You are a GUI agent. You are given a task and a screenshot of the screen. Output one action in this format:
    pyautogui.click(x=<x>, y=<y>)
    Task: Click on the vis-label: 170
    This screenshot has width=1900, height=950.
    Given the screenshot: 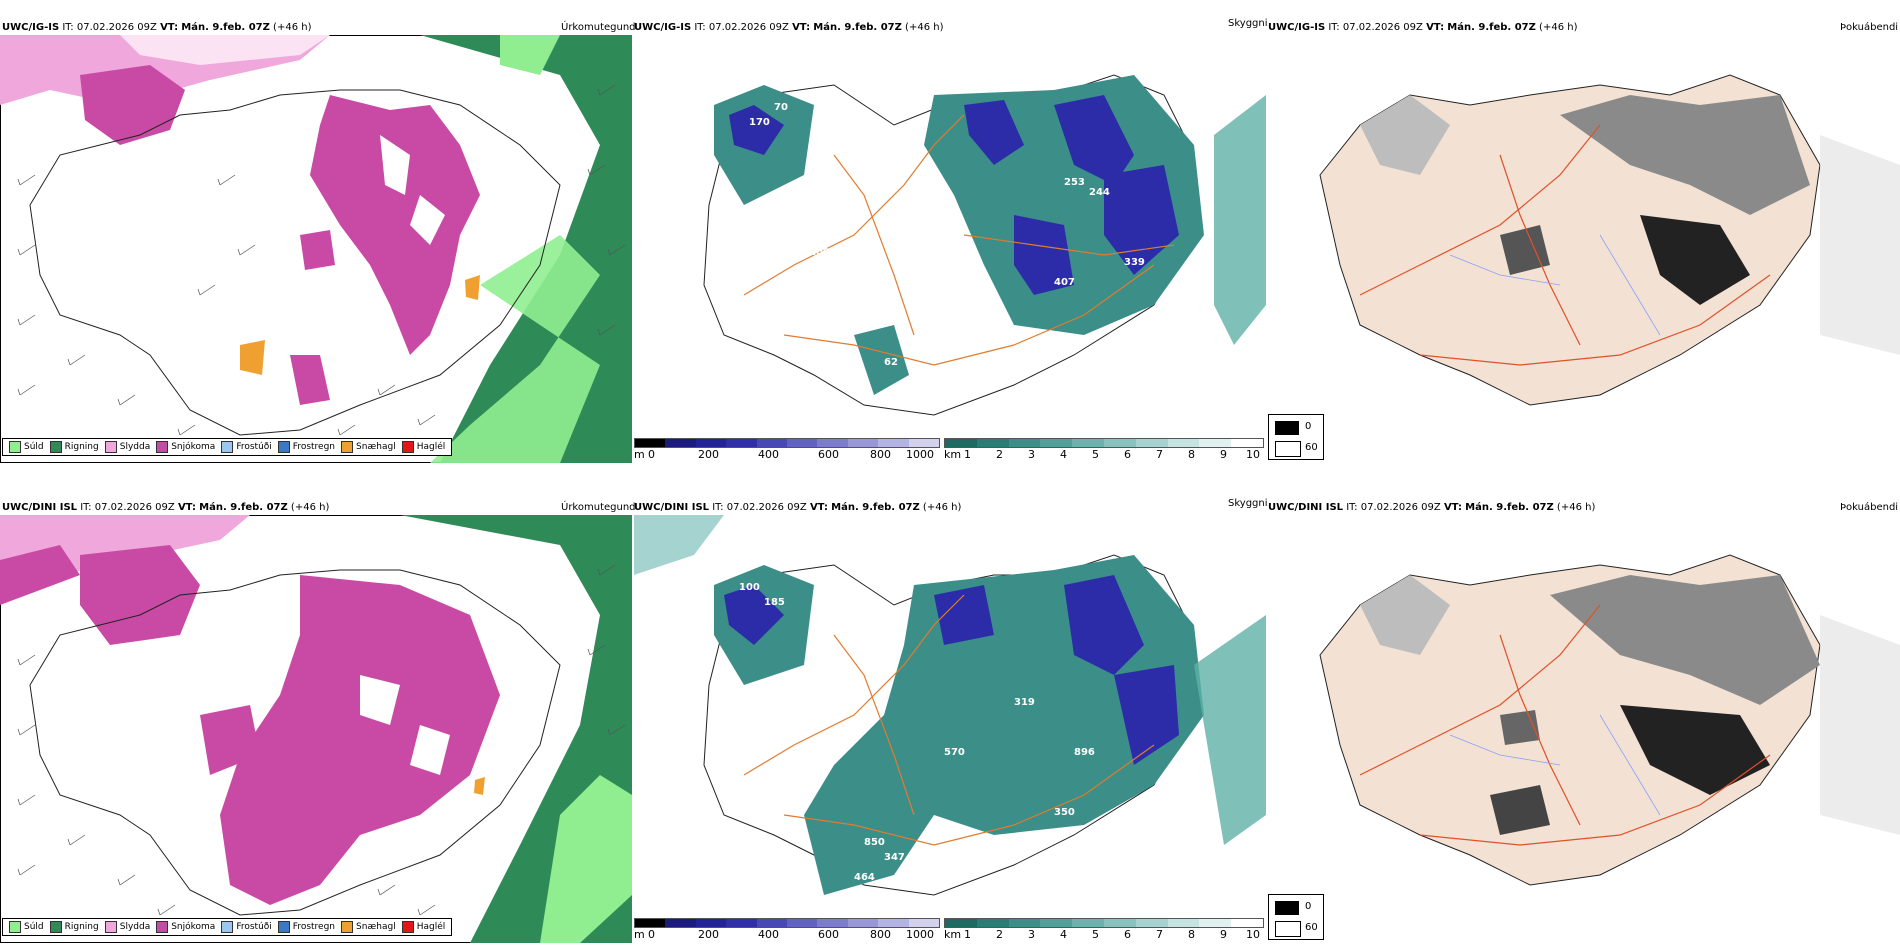 What is the action you would take?
    pyautogui.click(x=759, y=122)
    